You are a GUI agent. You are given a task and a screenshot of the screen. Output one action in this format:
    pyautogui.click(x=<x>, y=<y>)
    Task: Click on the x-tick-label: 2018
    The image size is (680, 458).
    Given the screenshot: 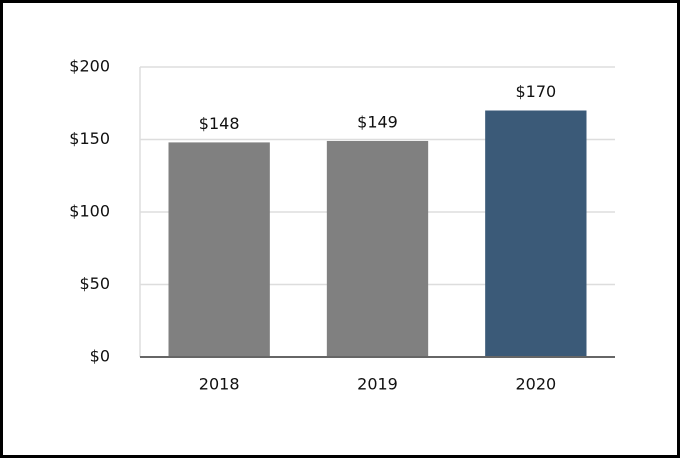 What is the action you would take?
    pyautogui.click(x=219, y=384)
    